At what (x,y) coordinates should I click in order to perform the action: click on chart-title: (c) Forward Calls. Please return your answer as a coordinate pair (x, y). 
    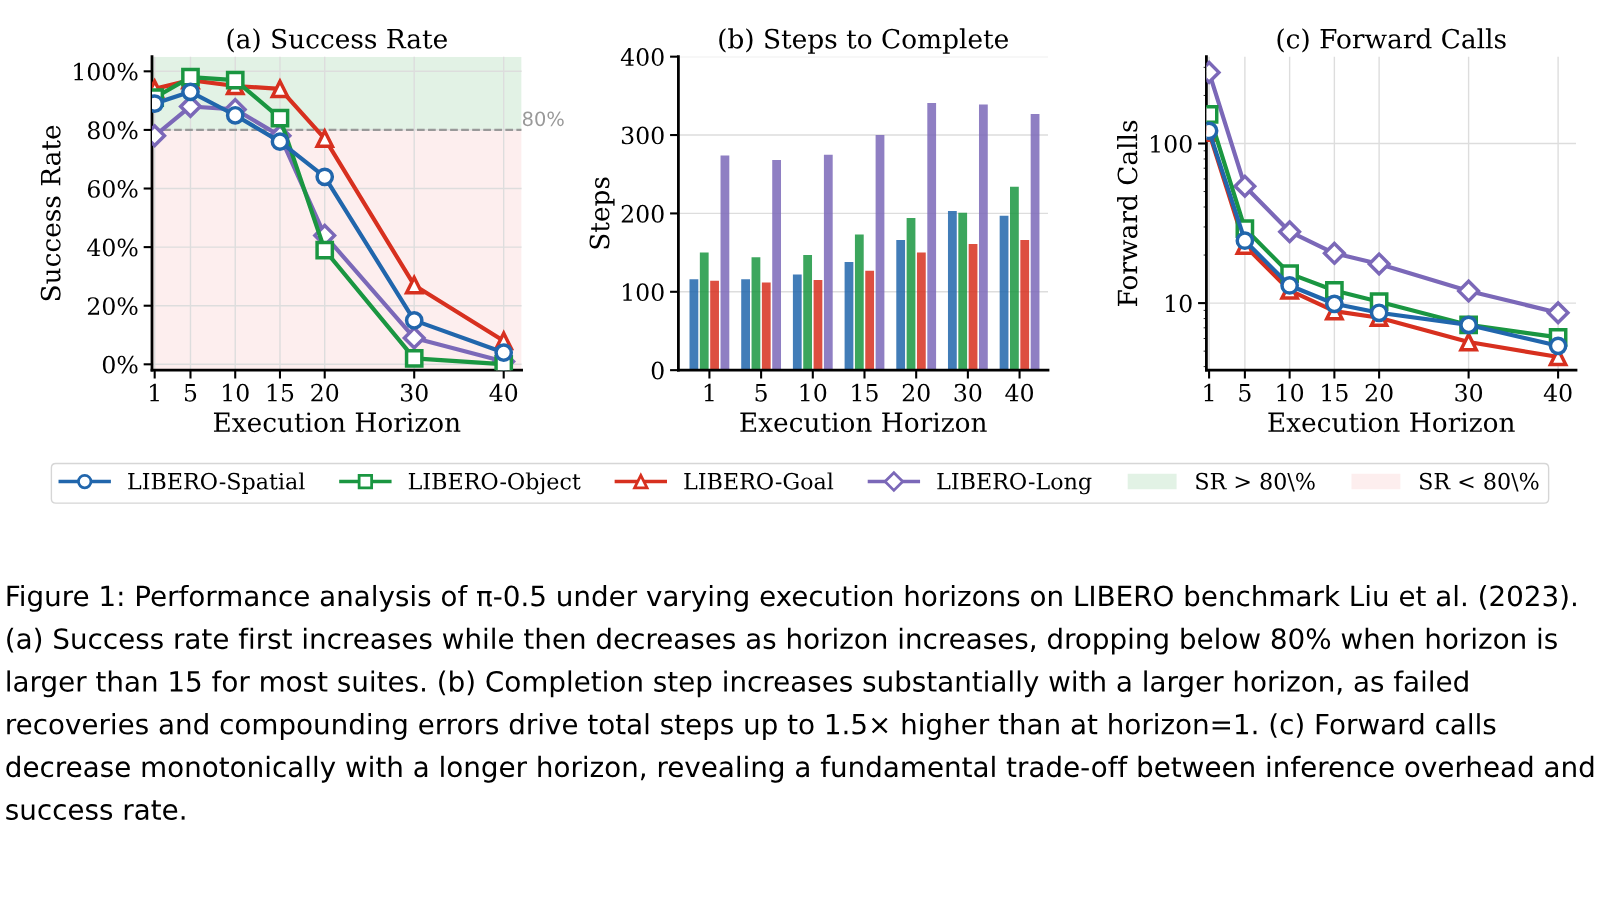
    Looking at the image, I should click on (1391, 40).